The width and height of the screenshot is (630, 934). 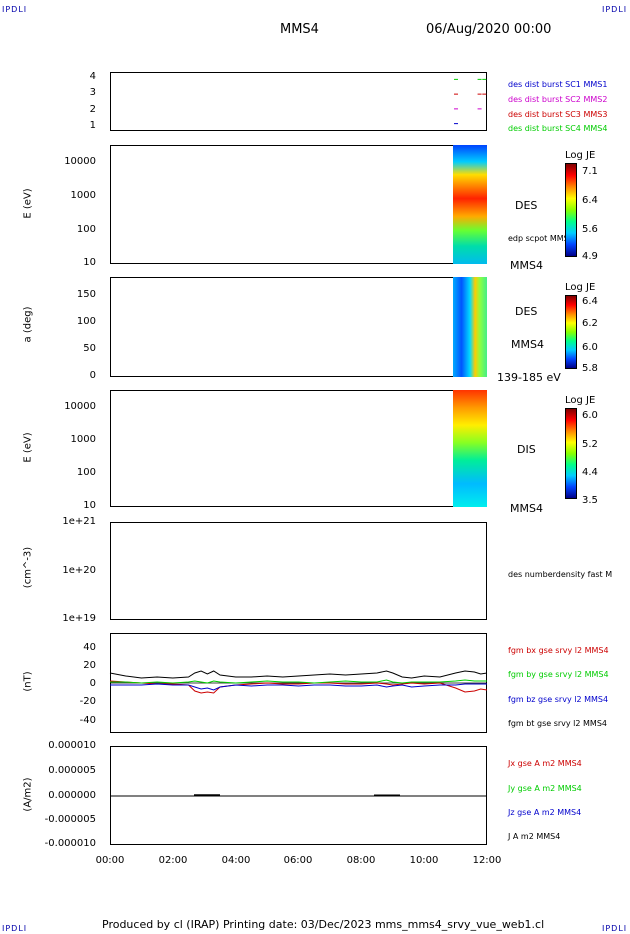 What do you see at coordinates (28, 324) in the screenshot?
I see `des-pitch-ylabel: a (deg)` at bounding box center [28, 324].